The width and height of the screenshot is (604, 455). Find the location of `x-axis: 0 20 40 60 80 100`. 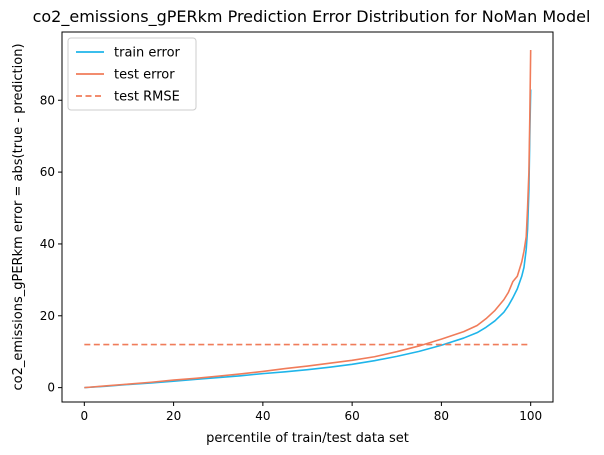

x-axis: 0 20 40 60 80 100 is located at coordinates (311, 412).